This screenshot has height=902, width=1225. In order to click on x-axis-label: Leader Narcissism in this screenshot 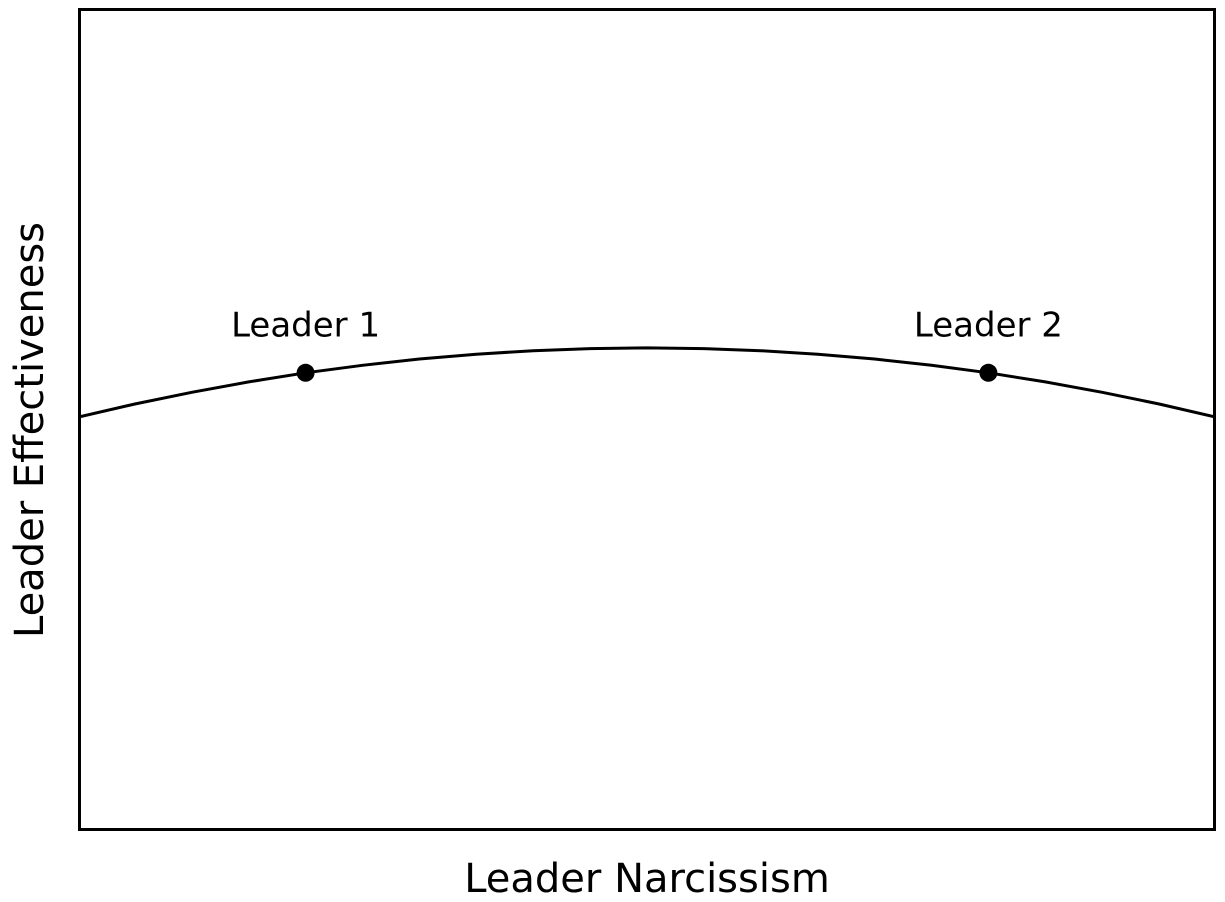, I will do `click(647, 879)`.